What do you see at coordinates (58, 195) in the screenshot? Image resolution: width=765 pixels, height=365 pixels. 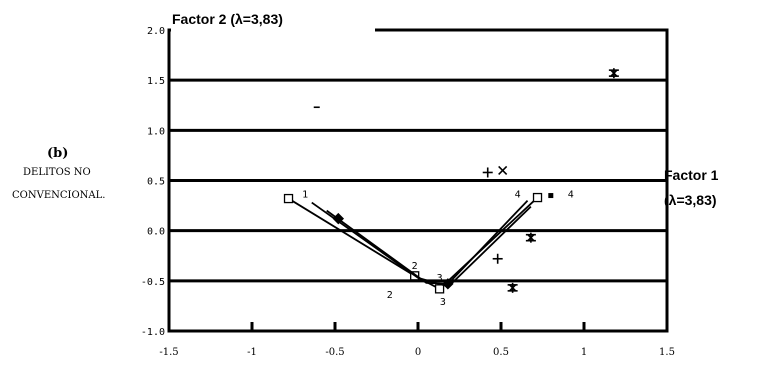 I see `side-label-line-2: CONVENCIONAL.` at bounding box center [58, 195].